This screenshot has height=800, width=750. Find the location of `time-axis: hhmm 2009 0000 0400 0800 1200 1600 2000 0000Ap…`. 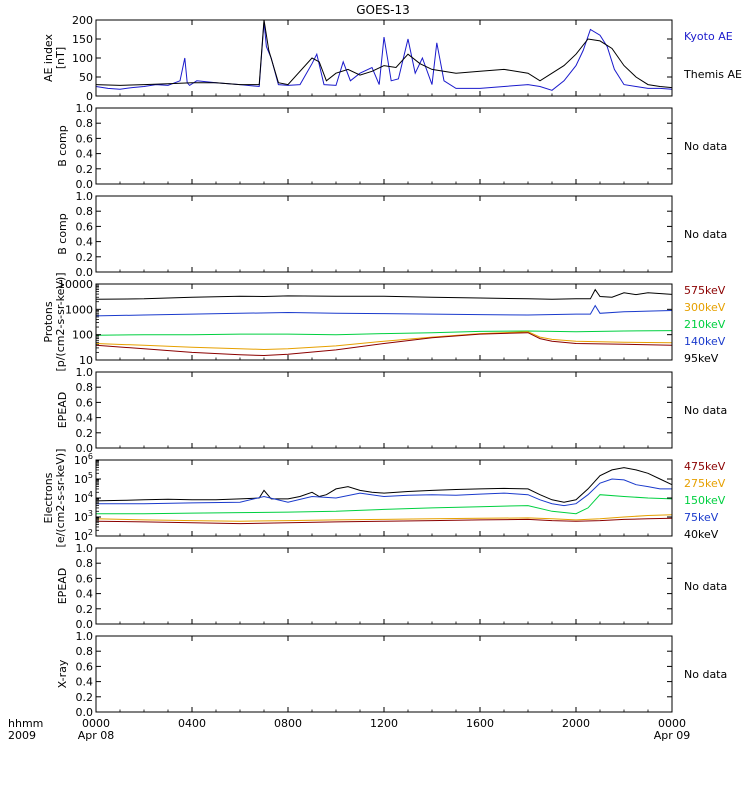

time-axis: hhmm 2009 0000 0400 0800 1200 1600 2000 0000Ap… is located at coordinates (349, 729).